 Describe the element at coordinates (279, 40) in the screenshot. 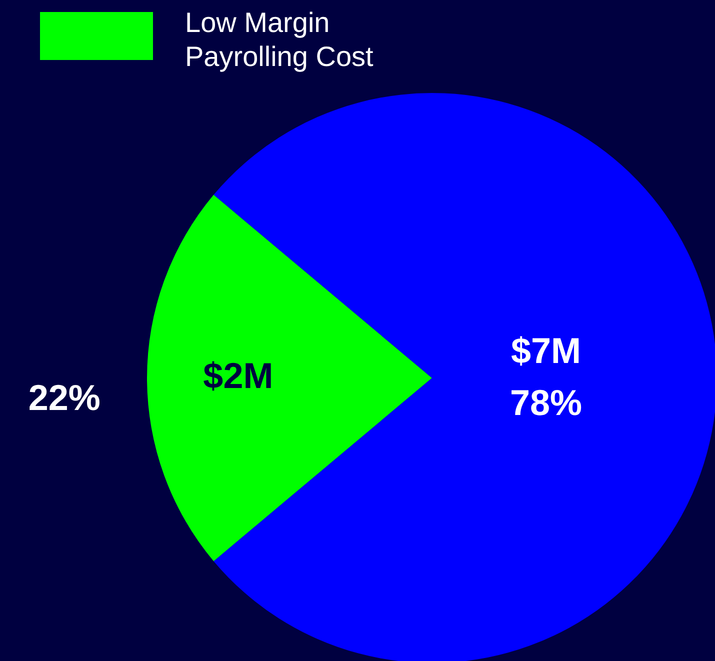

I see `legend-label: Low Margin Payrolling Cost` at that location.